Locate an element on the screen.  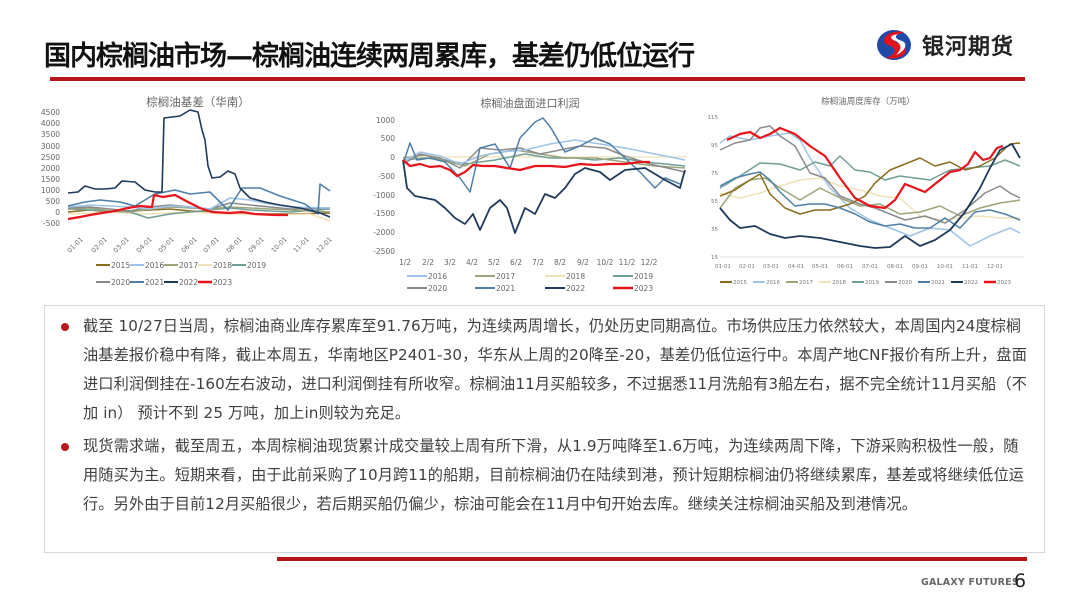
svg-text: 3000 is located at coordinates (50, 146).